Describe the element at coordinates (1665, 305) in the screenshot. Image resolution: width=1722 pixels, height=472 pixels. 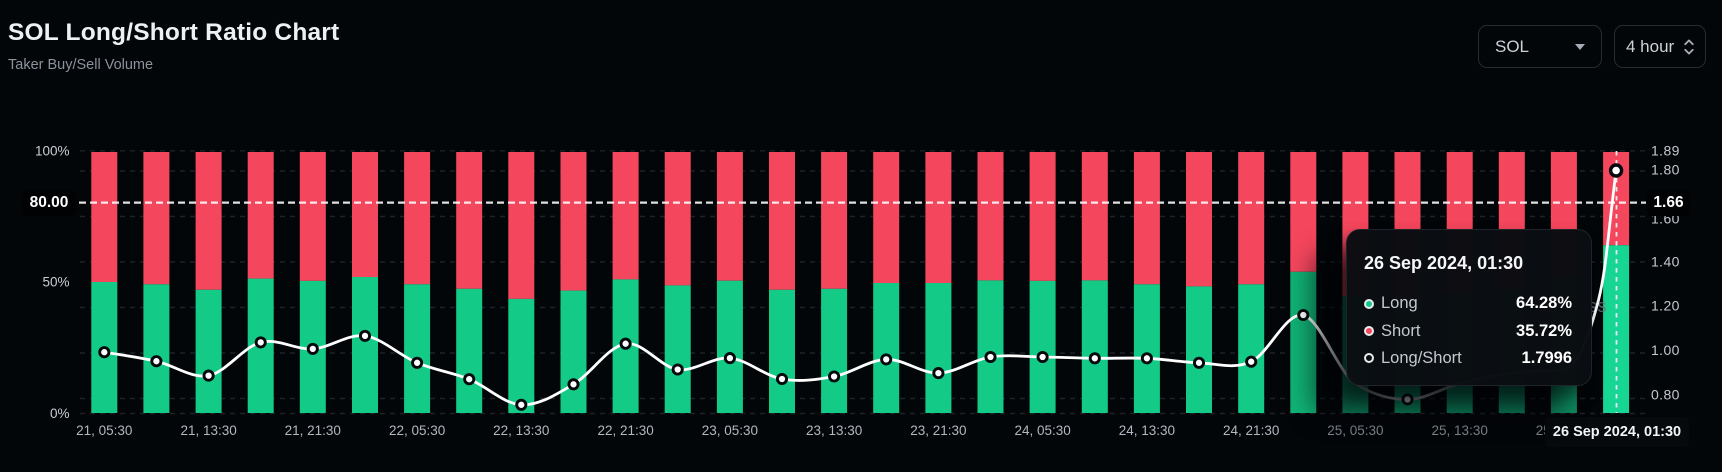
I see `svg-text: 1.20` at that location.